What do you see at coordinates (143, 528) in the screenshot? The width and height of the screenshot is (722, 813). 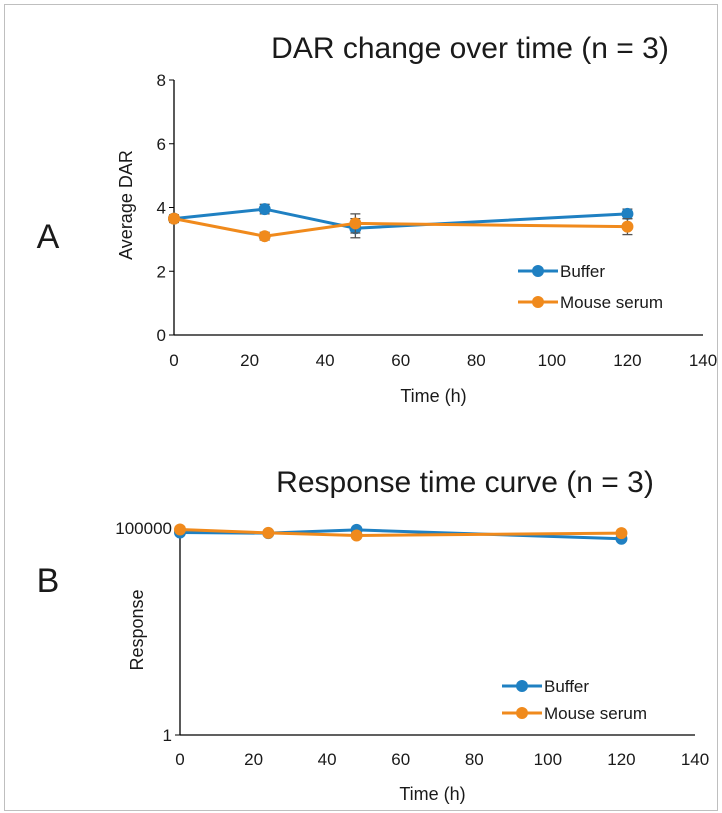 I see `y-tick-label: 100000` at bounding box center [143, 528].